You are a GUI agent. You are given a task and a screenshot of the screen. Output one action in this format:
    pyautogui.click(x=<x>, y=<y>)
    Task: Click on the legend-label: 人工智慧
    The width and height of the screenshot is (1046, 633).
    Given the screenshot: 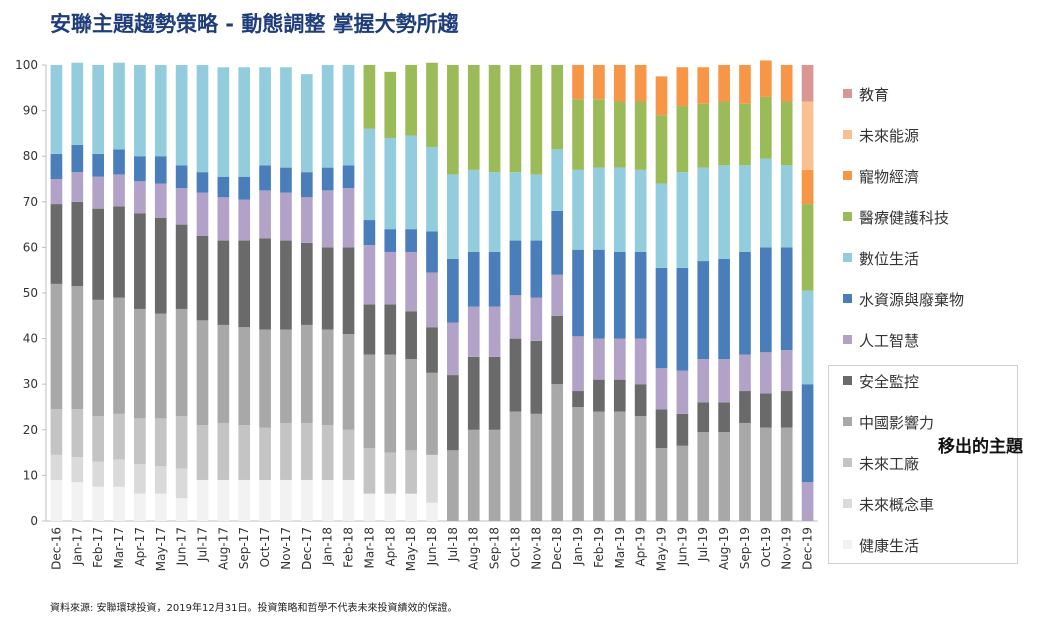 What is the action you would take?
    pyautogui.click(x=889, y=341)
    